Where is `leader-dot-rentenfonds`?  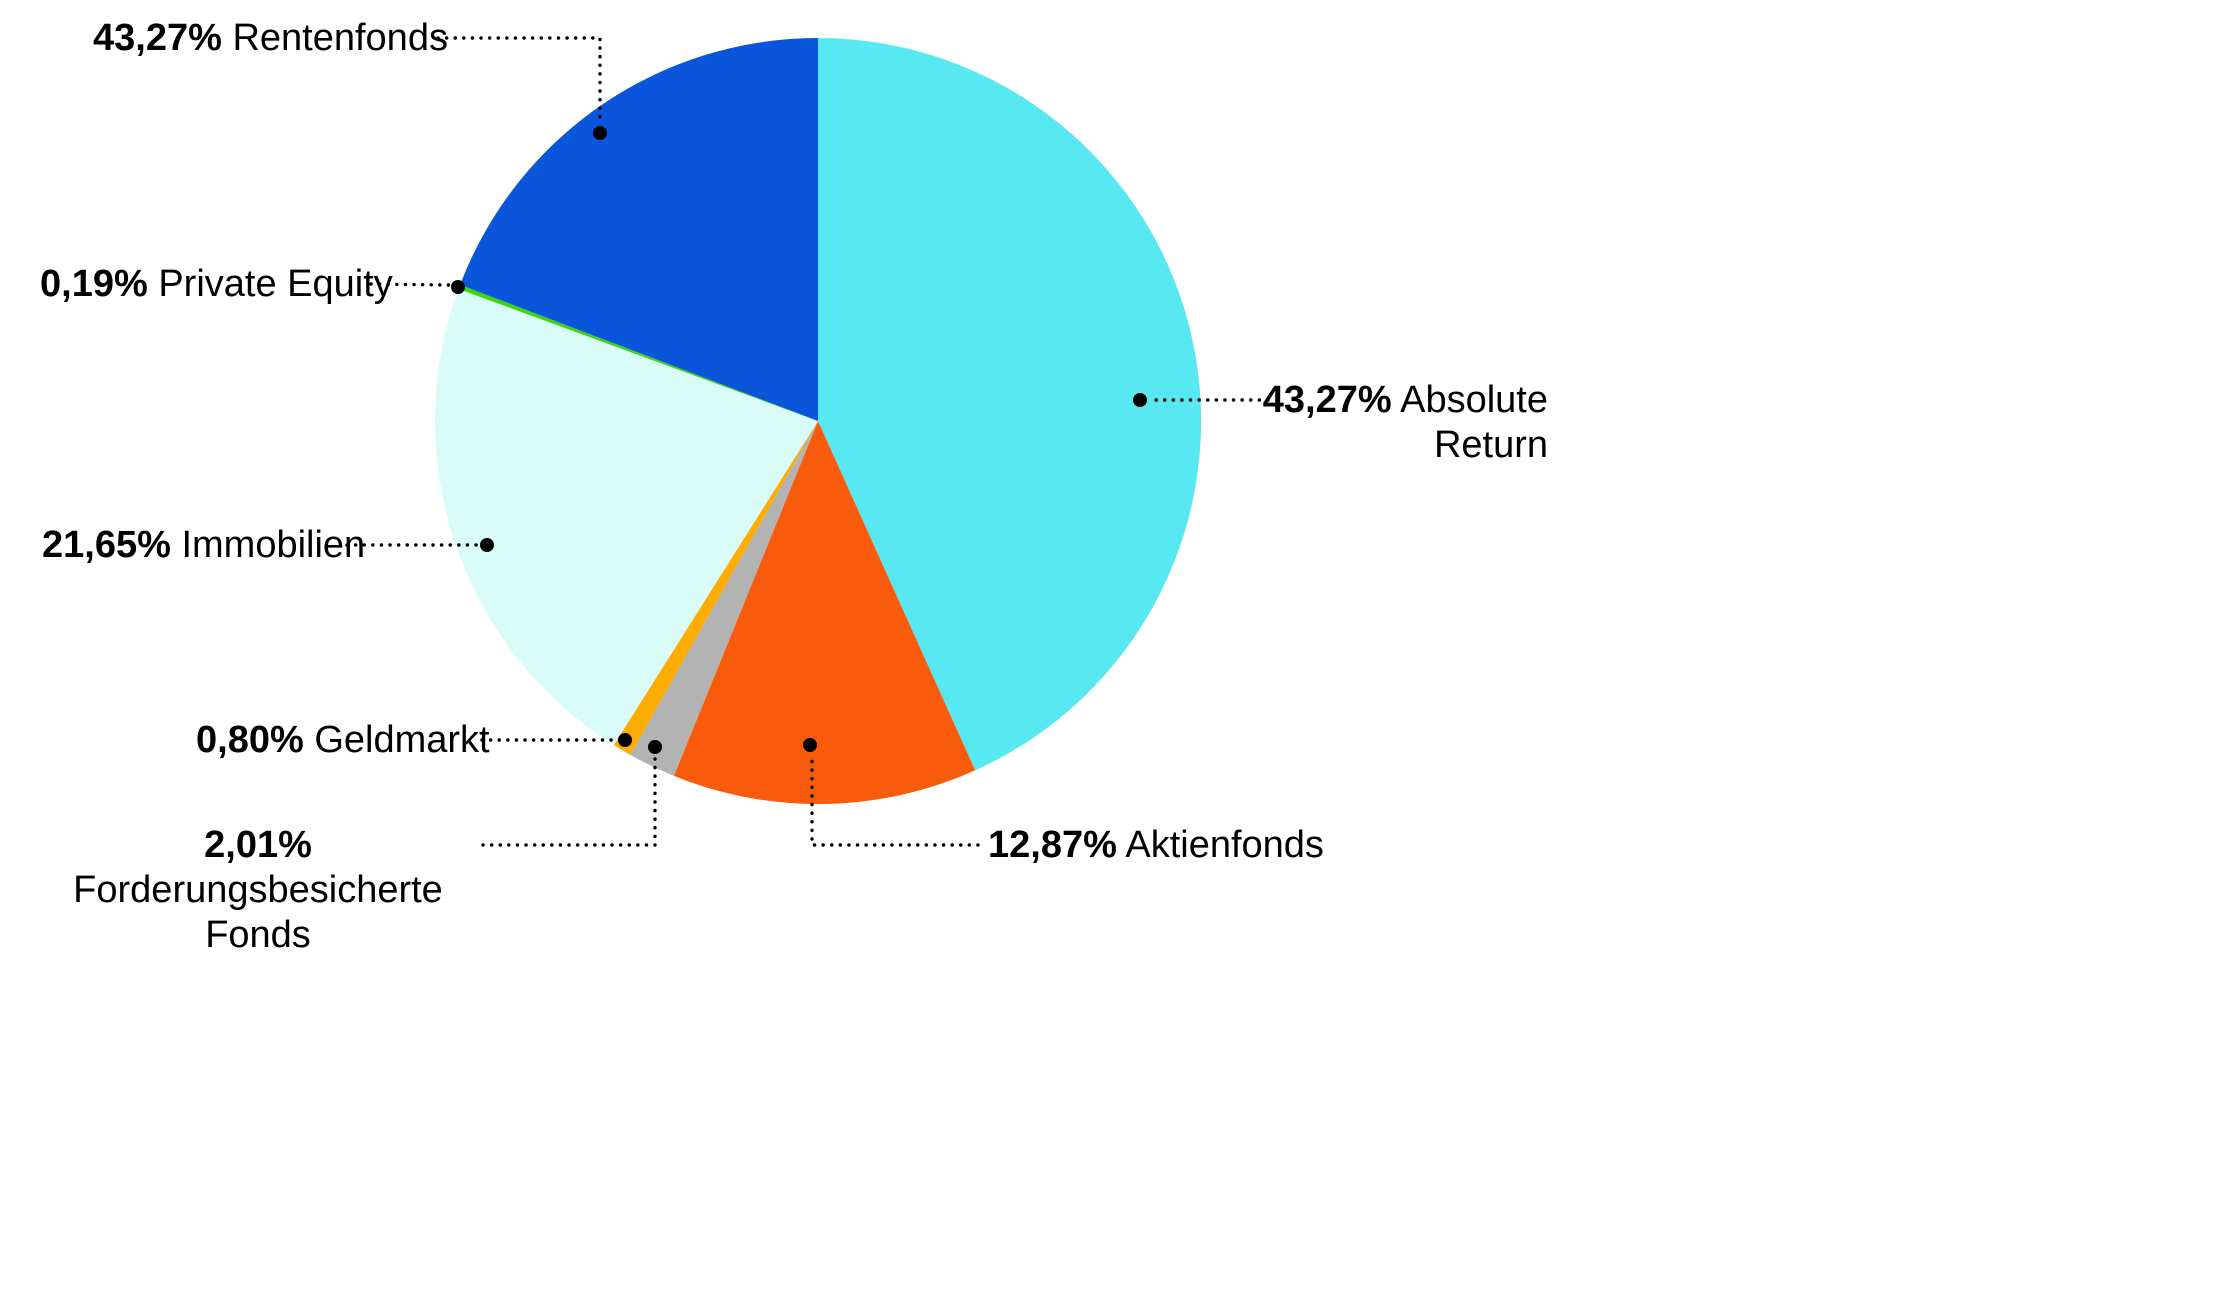
leader-dot-rentenfonds is located at coordinates (600, 133).